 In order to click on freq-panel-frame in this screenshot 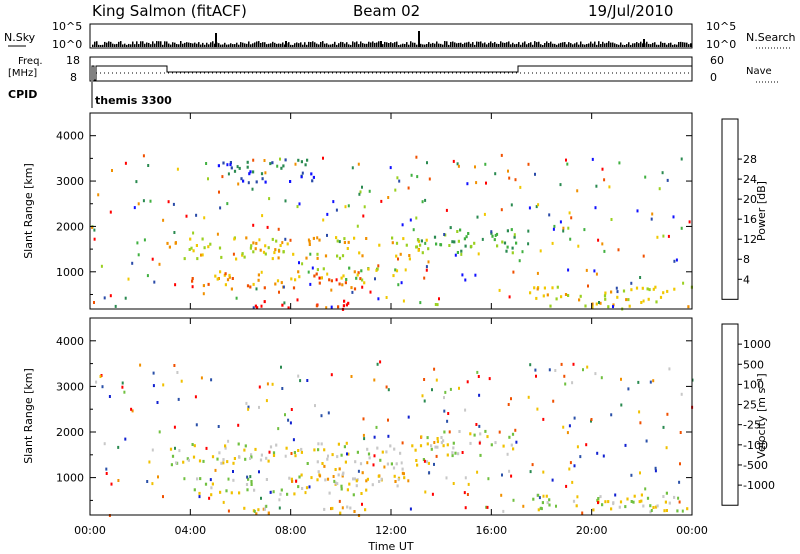, I will do `click(391, 69)`.